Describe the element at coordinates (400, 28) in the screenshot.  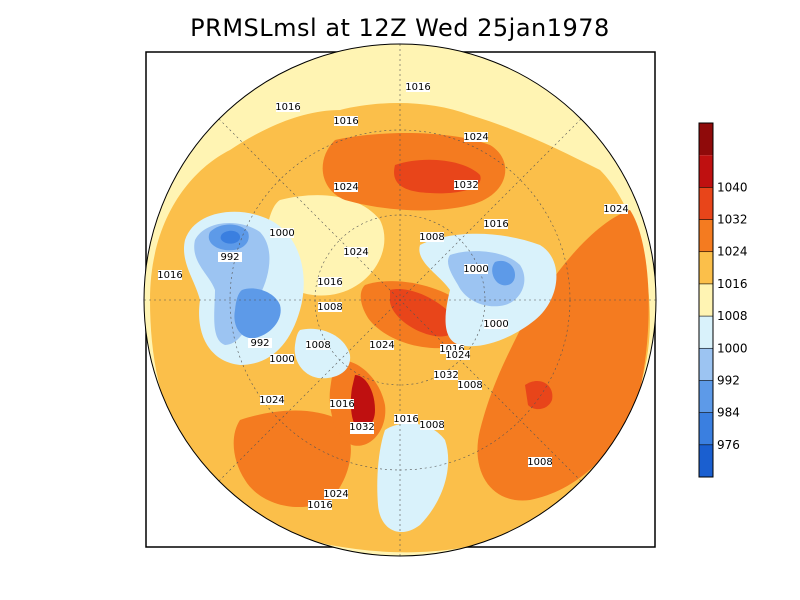
I see `map-title: PRMSLmsl at 12Z Wed 25jan1978` at that location.